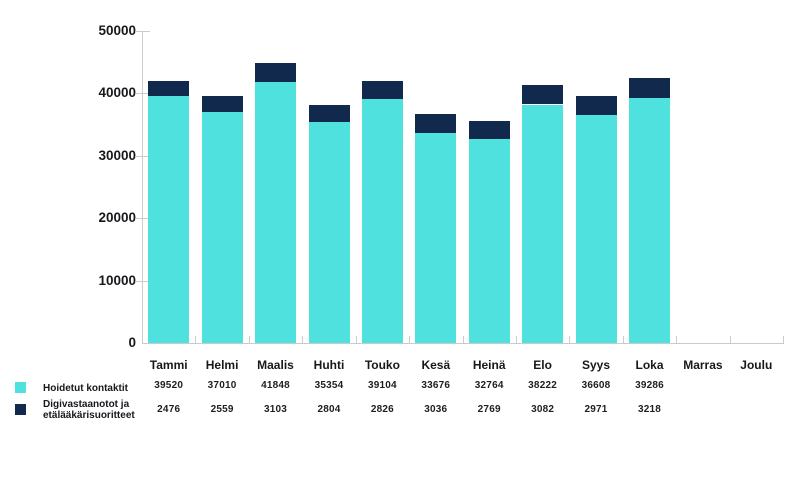 Image resolution: width=795 pixels, height=477 pixels. I want to click on value-cell-hoidetut-kontaktit: 35354, so click(329, 385).